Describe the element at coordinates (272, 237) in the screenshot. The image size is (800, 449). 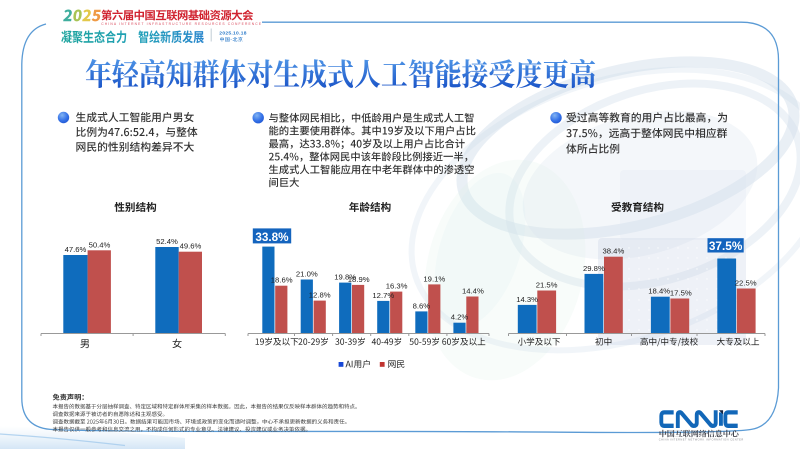
I see `svg-text: 33.8%` at that location.